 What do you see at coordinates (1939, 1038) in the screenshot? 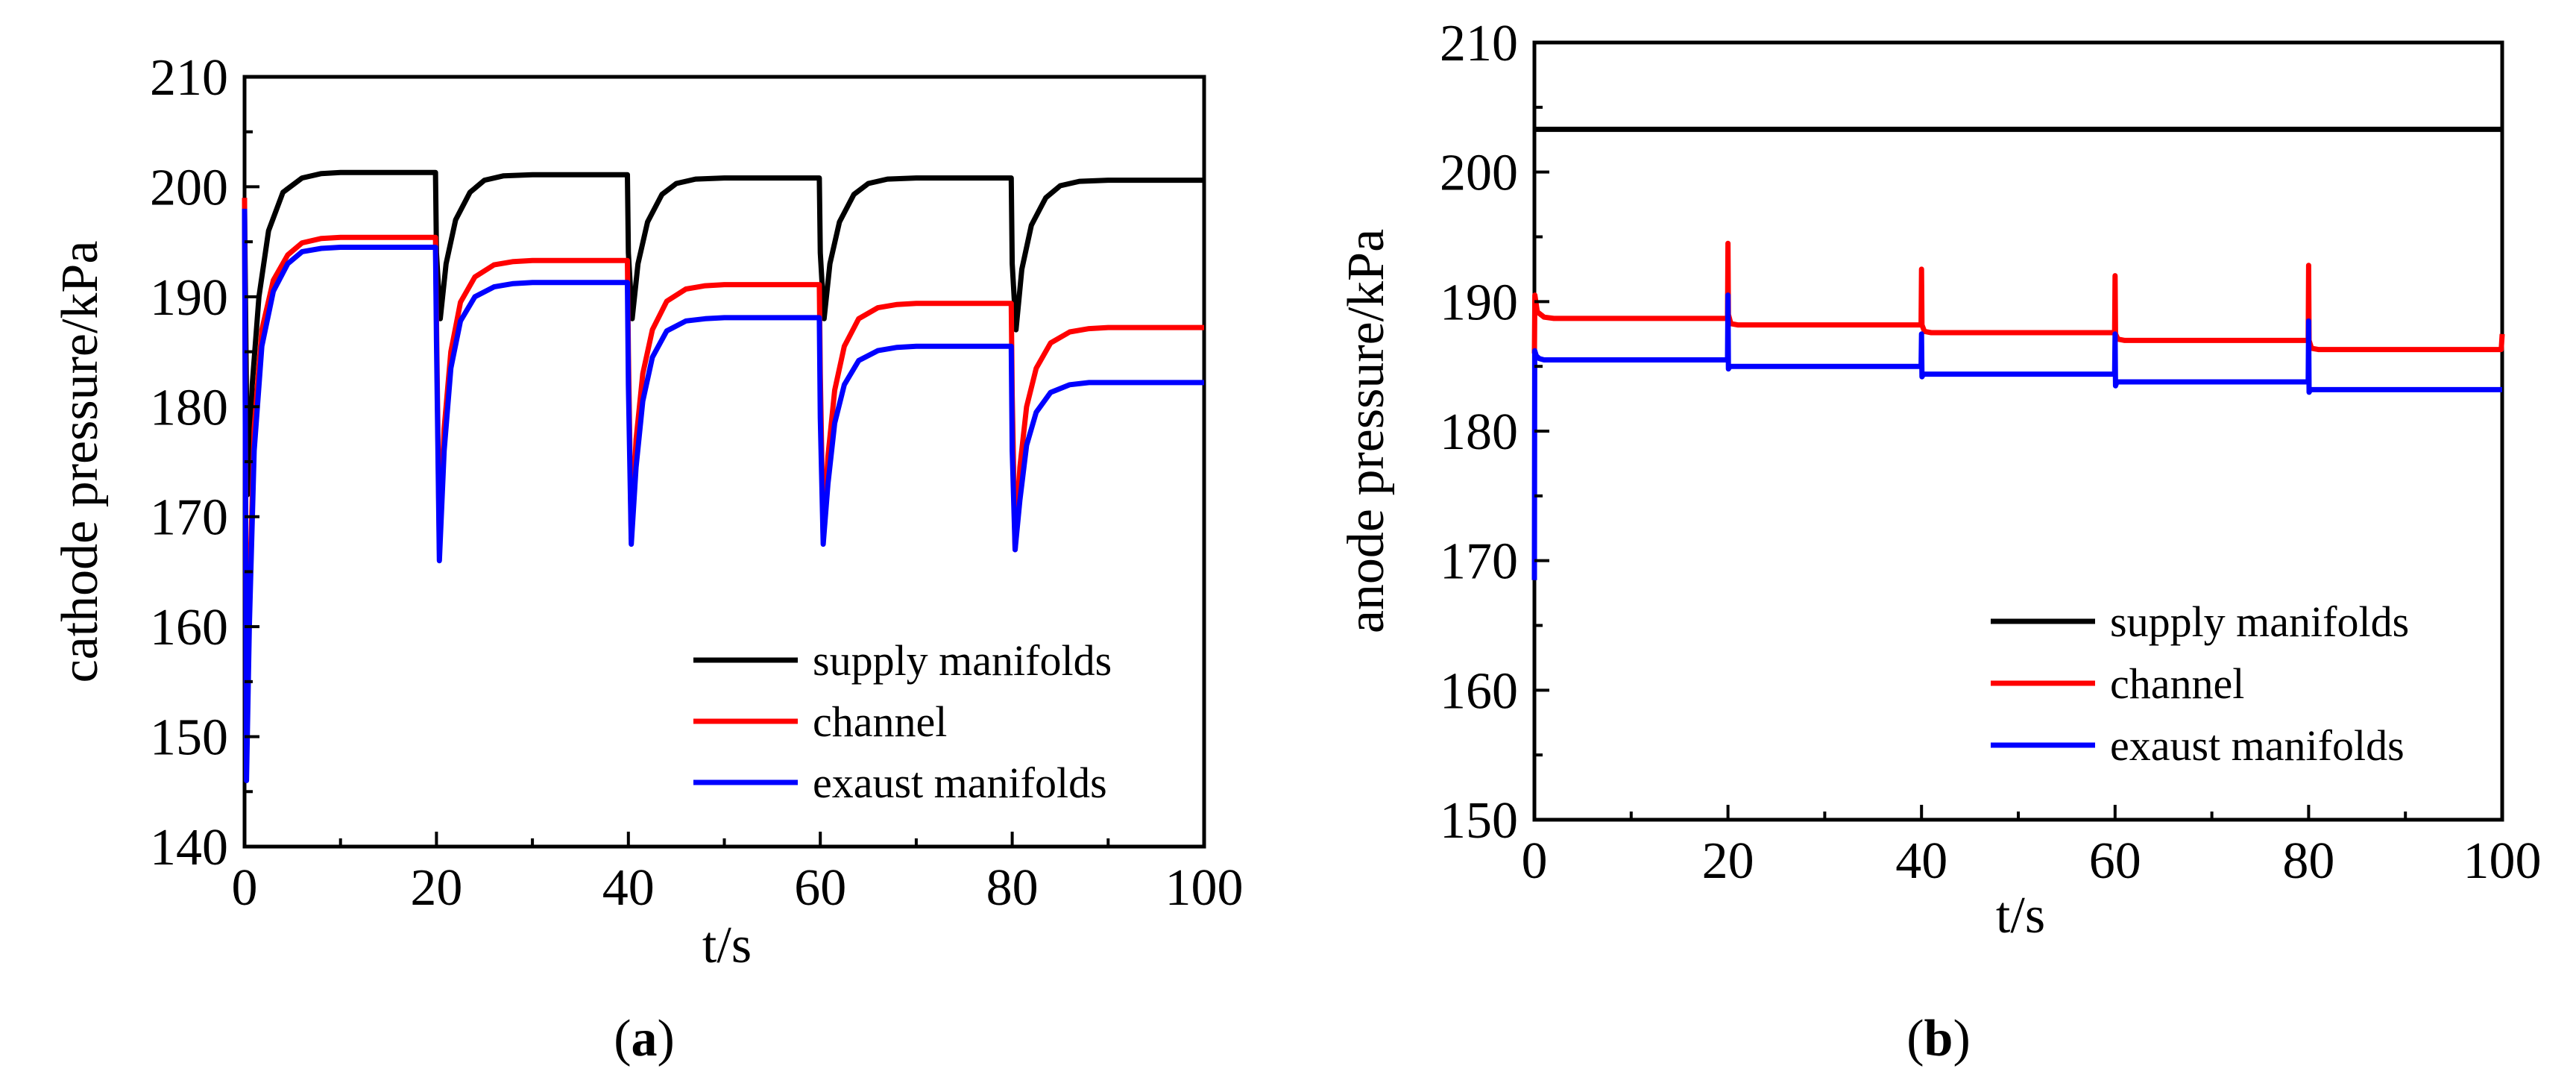
I see `caption-b: (b)` at bounding box center [1939, 1038].